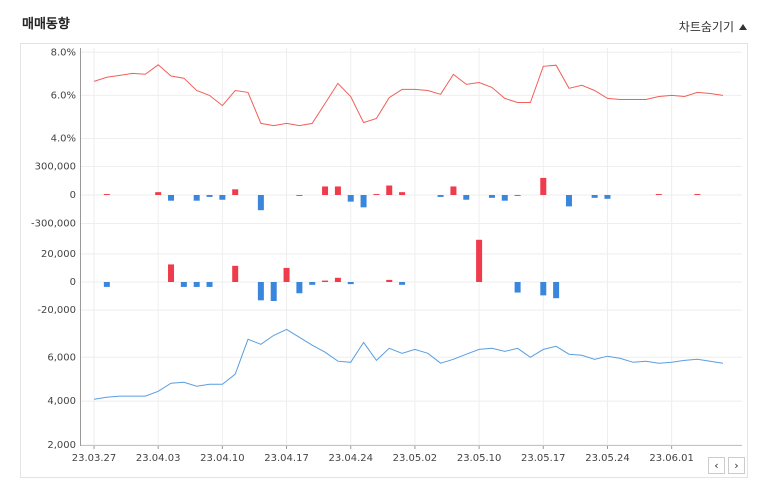  What do you see at coordinates (479, 458) in the screenshot?
I see `x-tick-label: 23.05.10` at bounding box center [479, 458].